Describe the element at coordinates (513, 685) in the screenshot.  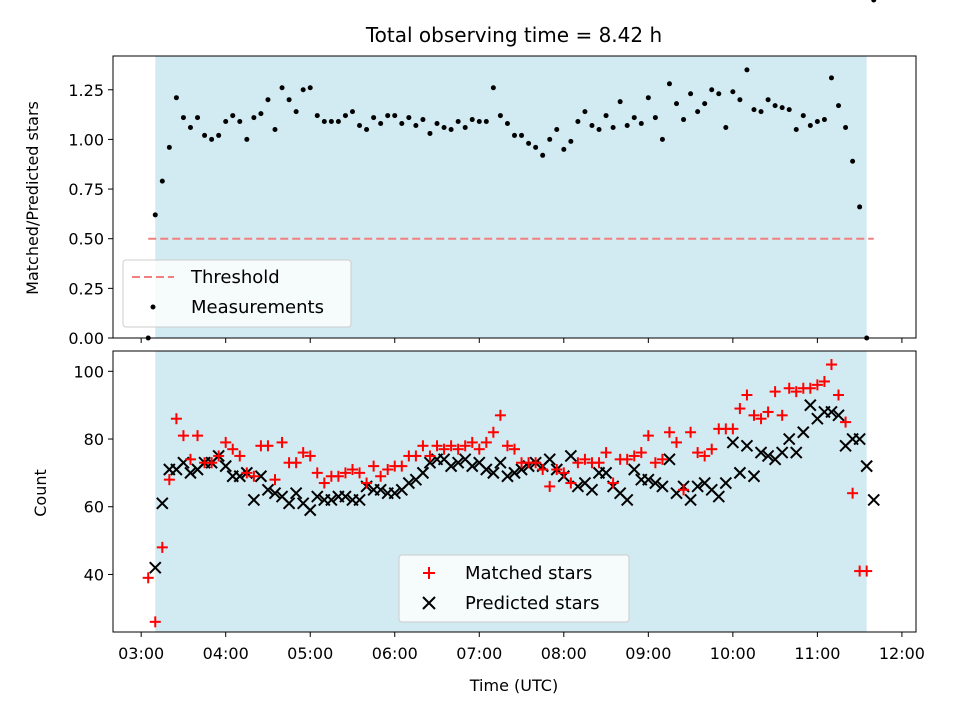
I see `x-axis-label: Time (UTC)` at that location.